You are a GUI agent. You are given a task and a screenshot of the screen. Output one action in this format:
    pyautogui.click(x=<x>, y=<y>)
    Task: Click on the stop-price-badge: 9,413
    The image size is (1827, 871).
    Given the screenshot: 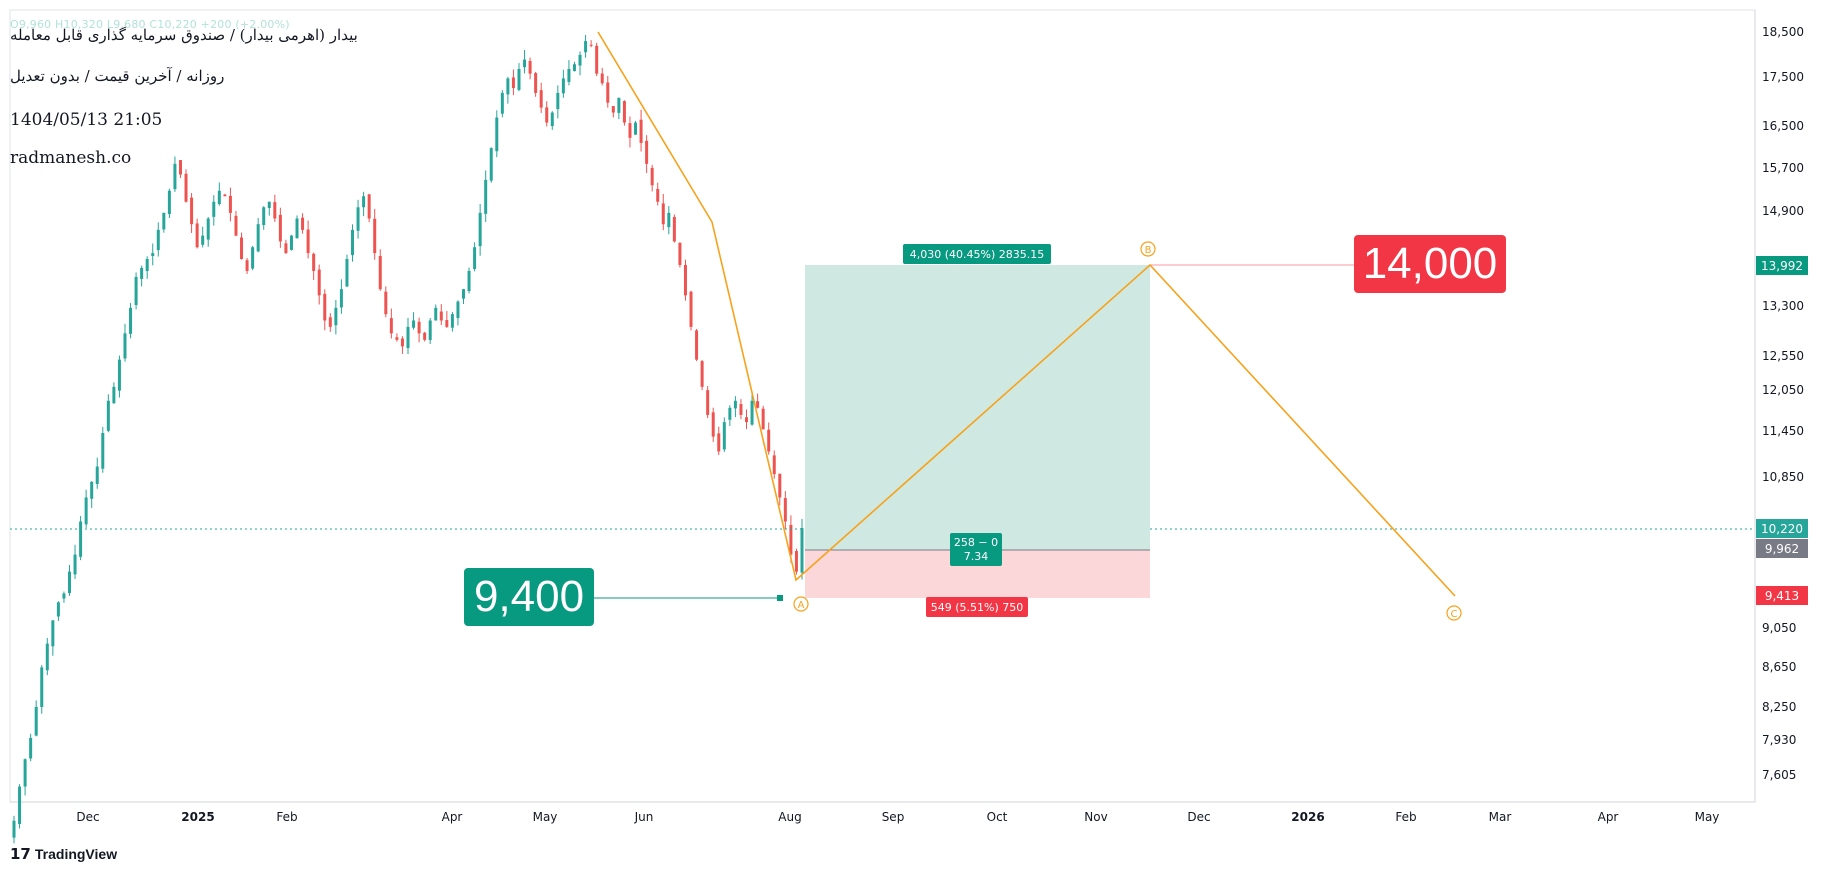 What is the action you would take?
    pyautogui.click(x=1782, y=595)
    